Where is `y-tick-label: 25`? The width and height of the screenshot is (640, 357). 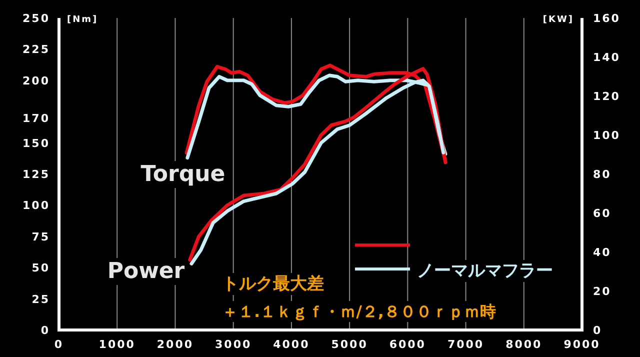
y-tick-label: 25 is located at coordinates (41, 299).